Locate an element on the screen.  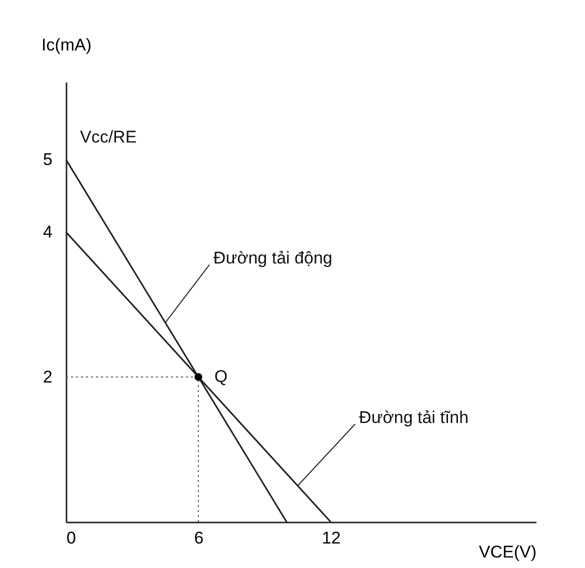
y-tick-label: 4 is located at coordinates (47, 232).